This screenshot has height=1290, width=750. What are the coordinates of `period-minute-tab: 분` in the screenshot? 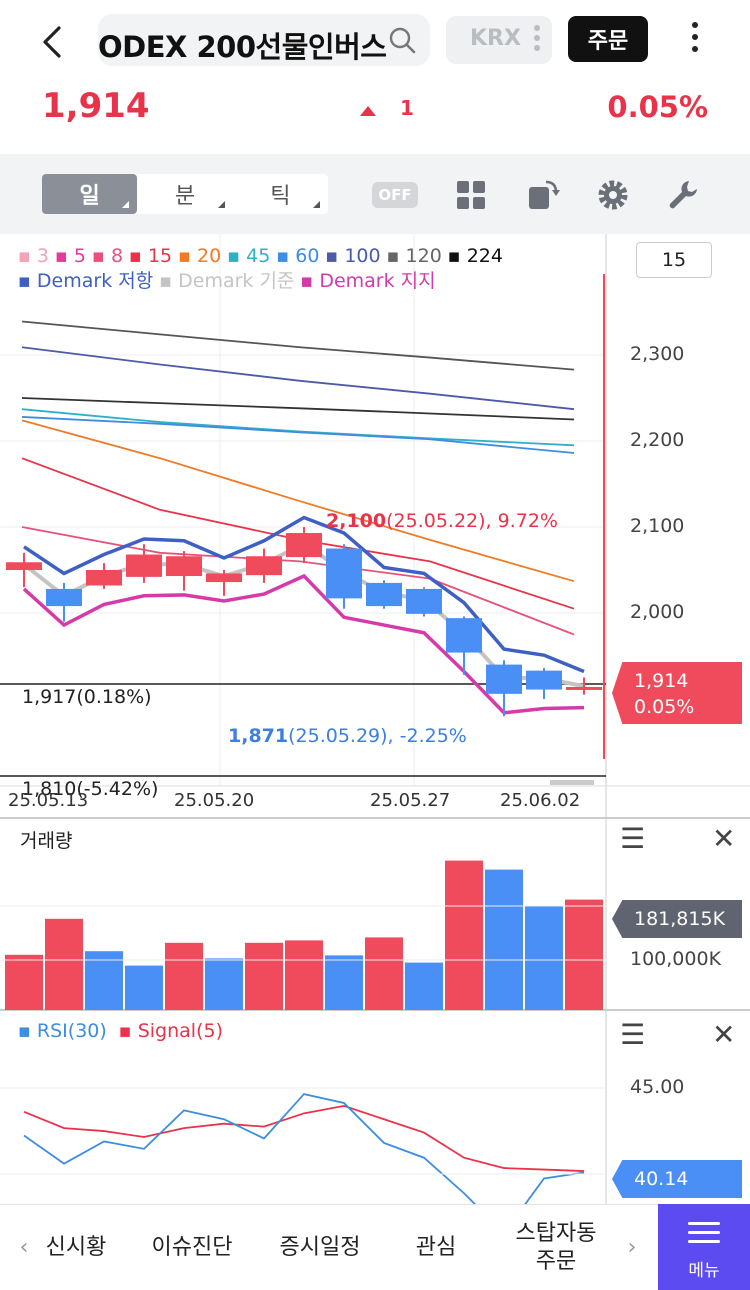 It's located at (184, 194).